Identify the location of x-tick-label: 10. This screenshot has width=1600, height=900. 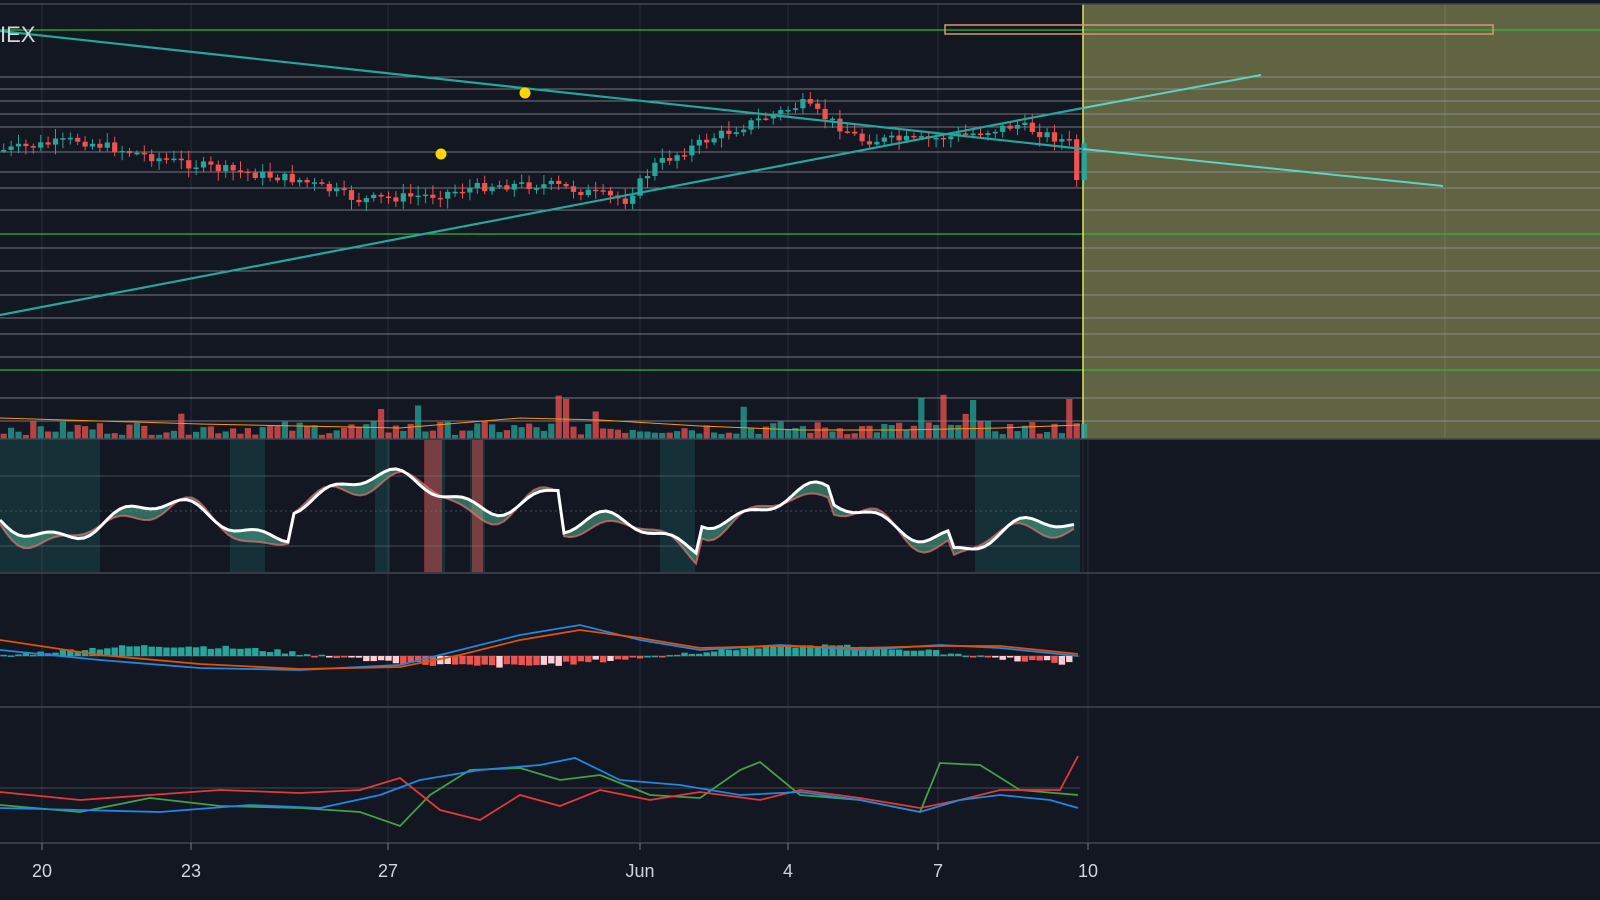
(1088, 871).